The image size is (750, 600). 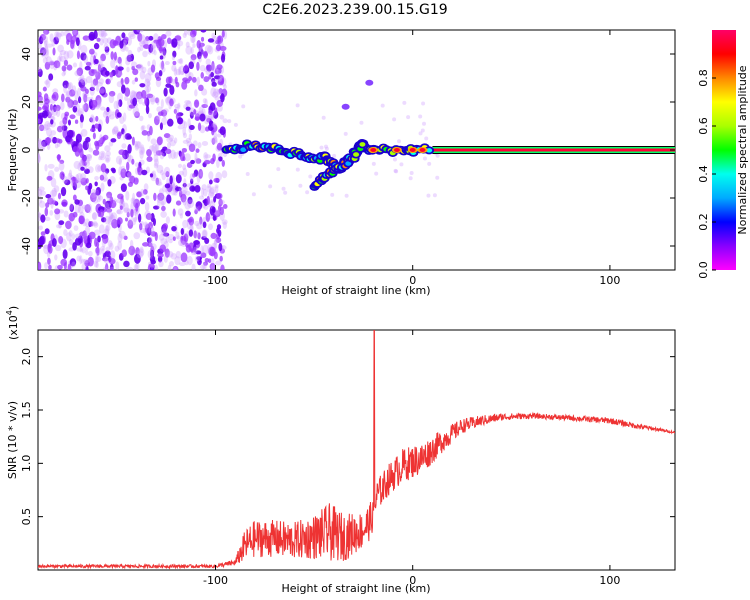 I want to click on y-tick-label: 0.5, so click(x=26, y=517).